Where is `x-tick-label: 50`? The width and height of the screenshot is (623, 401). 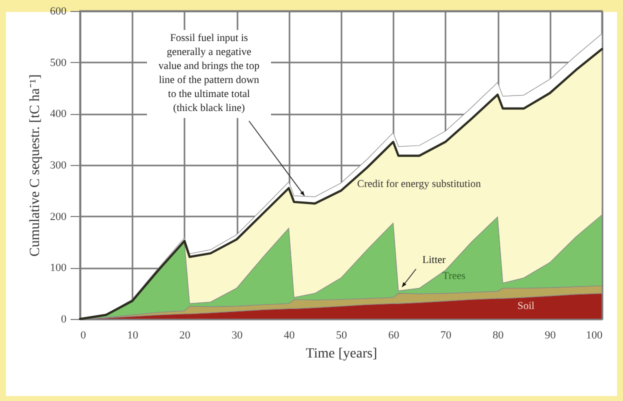
x-tick-label: 50 is located at coordinates (342, 336).